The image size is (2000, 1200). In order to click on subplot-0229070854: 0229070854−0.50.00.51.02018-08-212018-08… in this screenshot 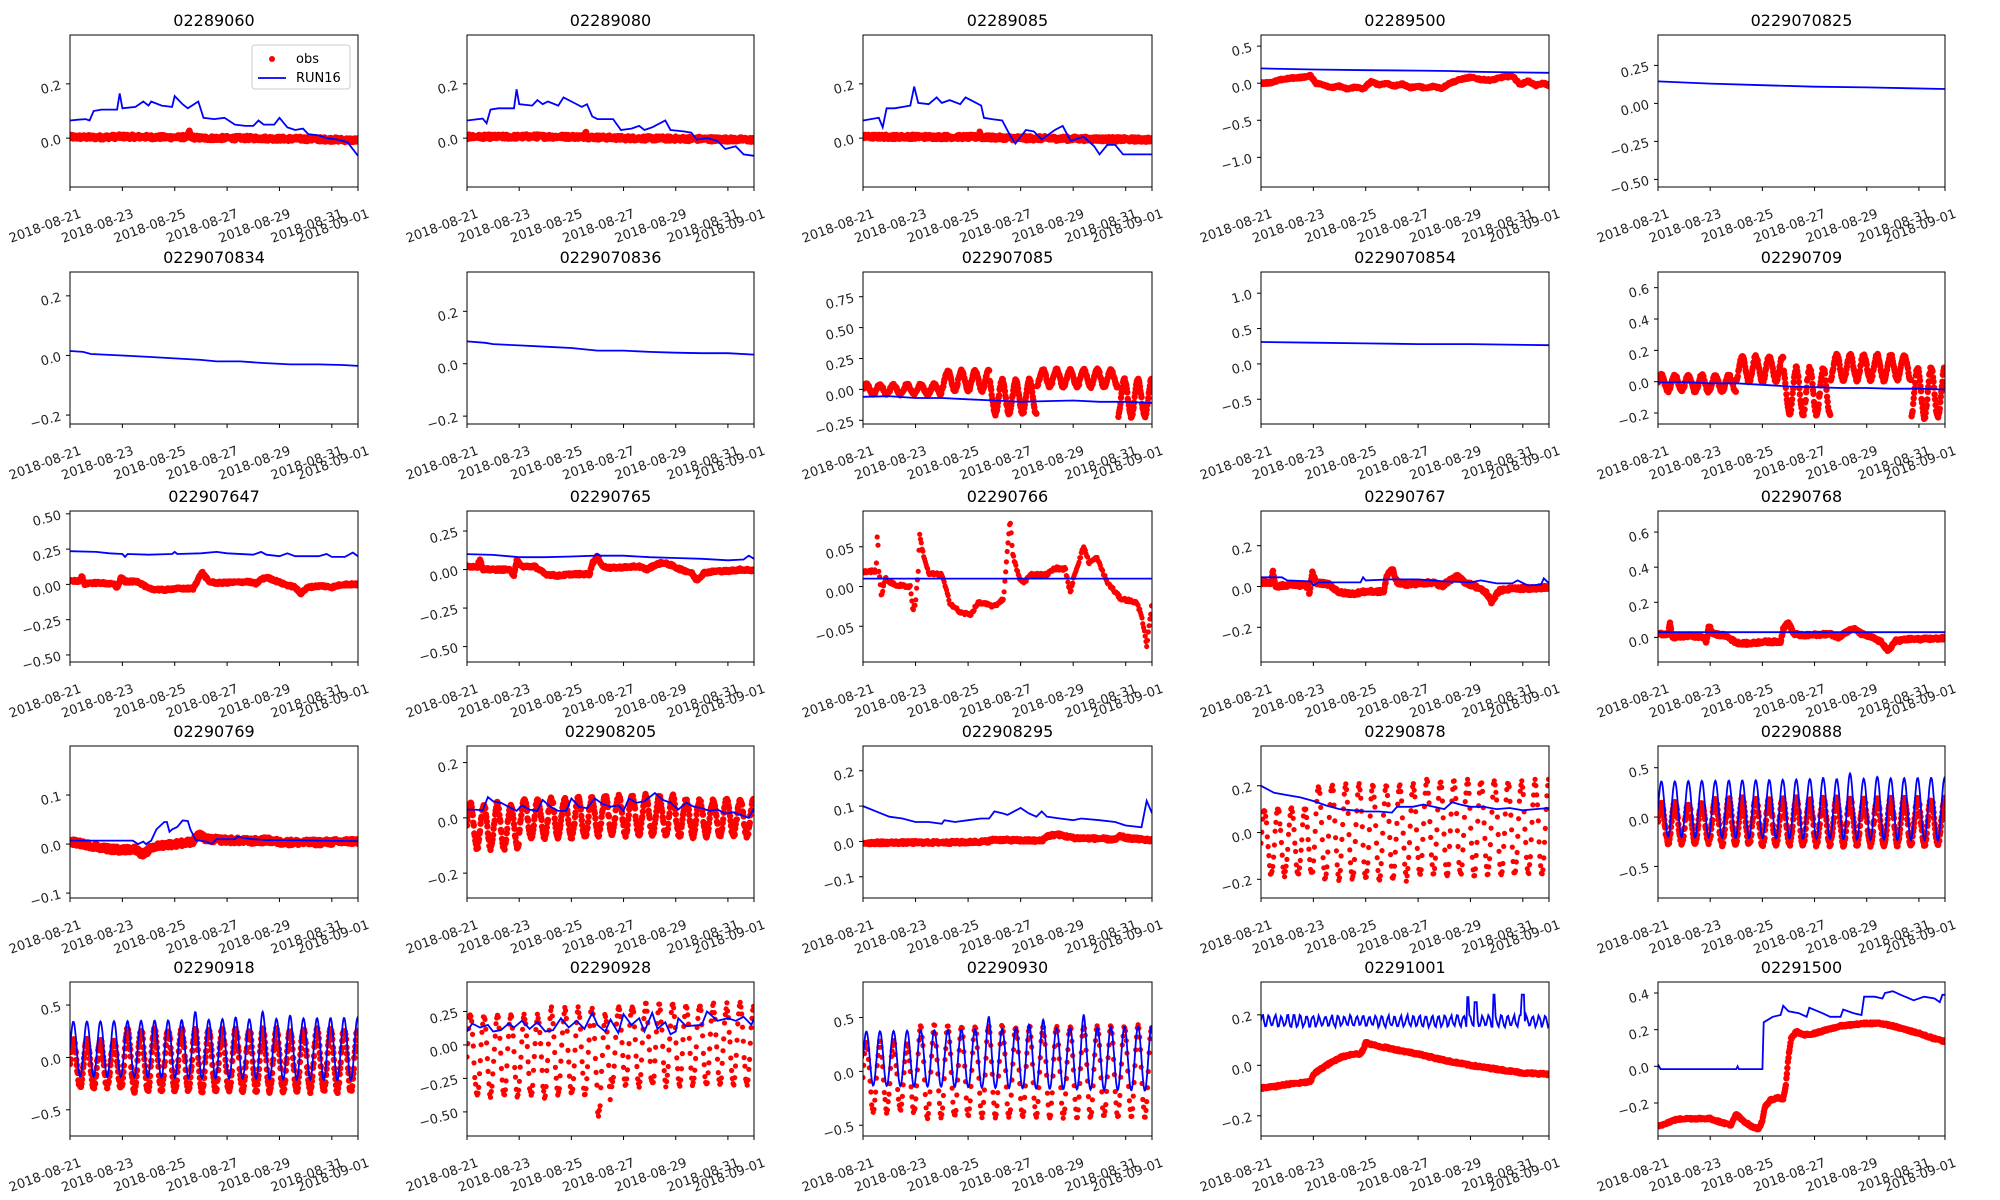, I will do `click(1380, 366)`.